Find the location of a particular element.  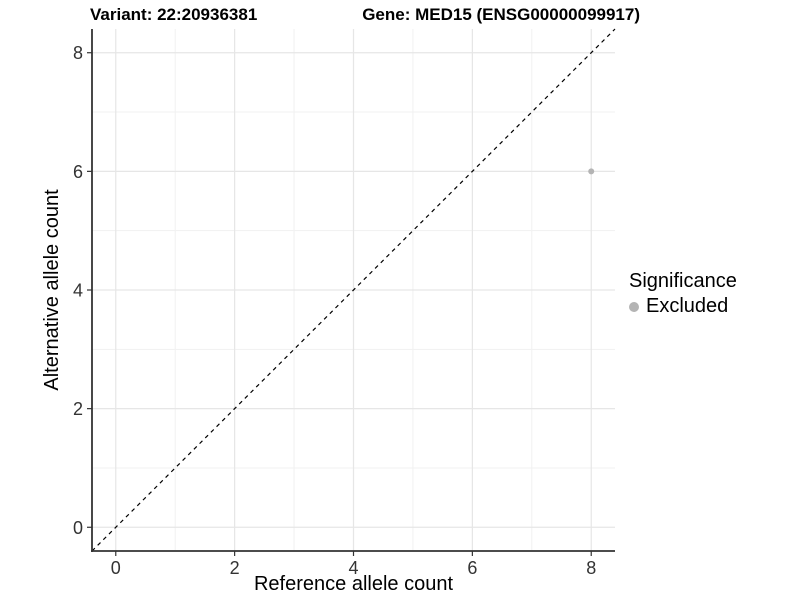

legend-title: Significance is located at coordinates (683, 281).